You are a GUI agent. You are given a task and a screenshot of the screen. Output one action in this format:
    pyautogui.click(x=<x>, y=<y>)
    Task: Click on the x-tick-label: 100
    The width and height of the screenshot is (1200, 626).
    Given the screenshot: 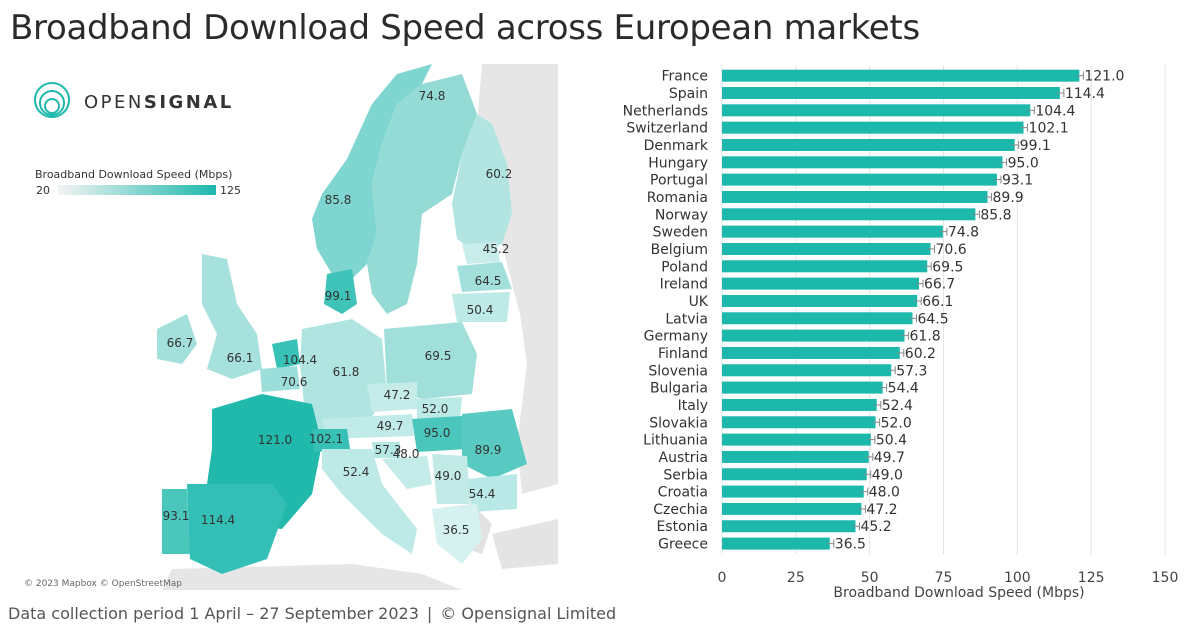 What is the action you would take?
    pyautogui.click(x=1017, y=578)
    